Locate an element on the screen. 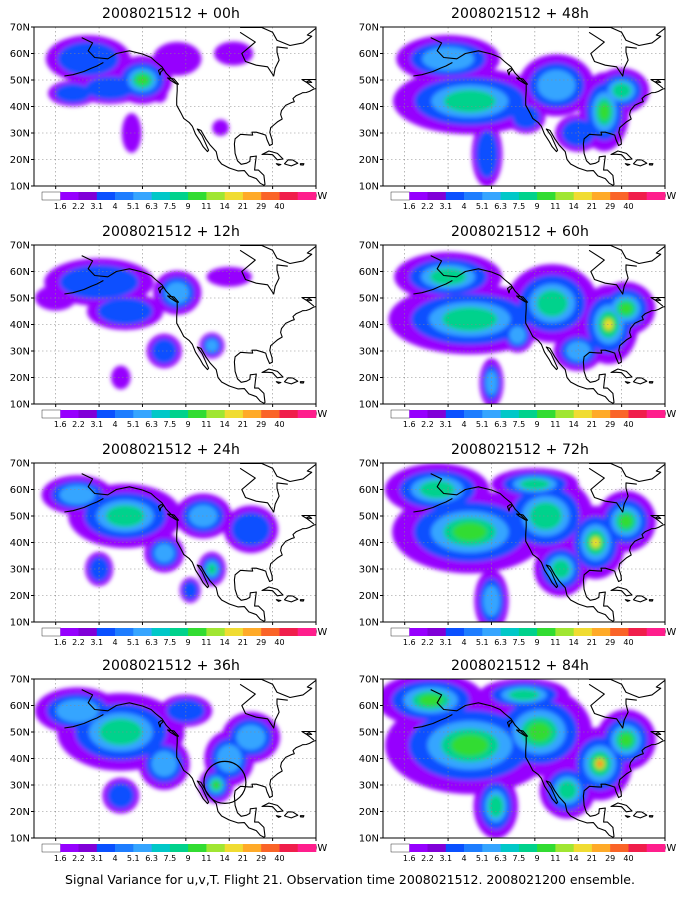 This screenshot has width=700, height=900. coastline-aleutians is located at coordinates (84, 287).